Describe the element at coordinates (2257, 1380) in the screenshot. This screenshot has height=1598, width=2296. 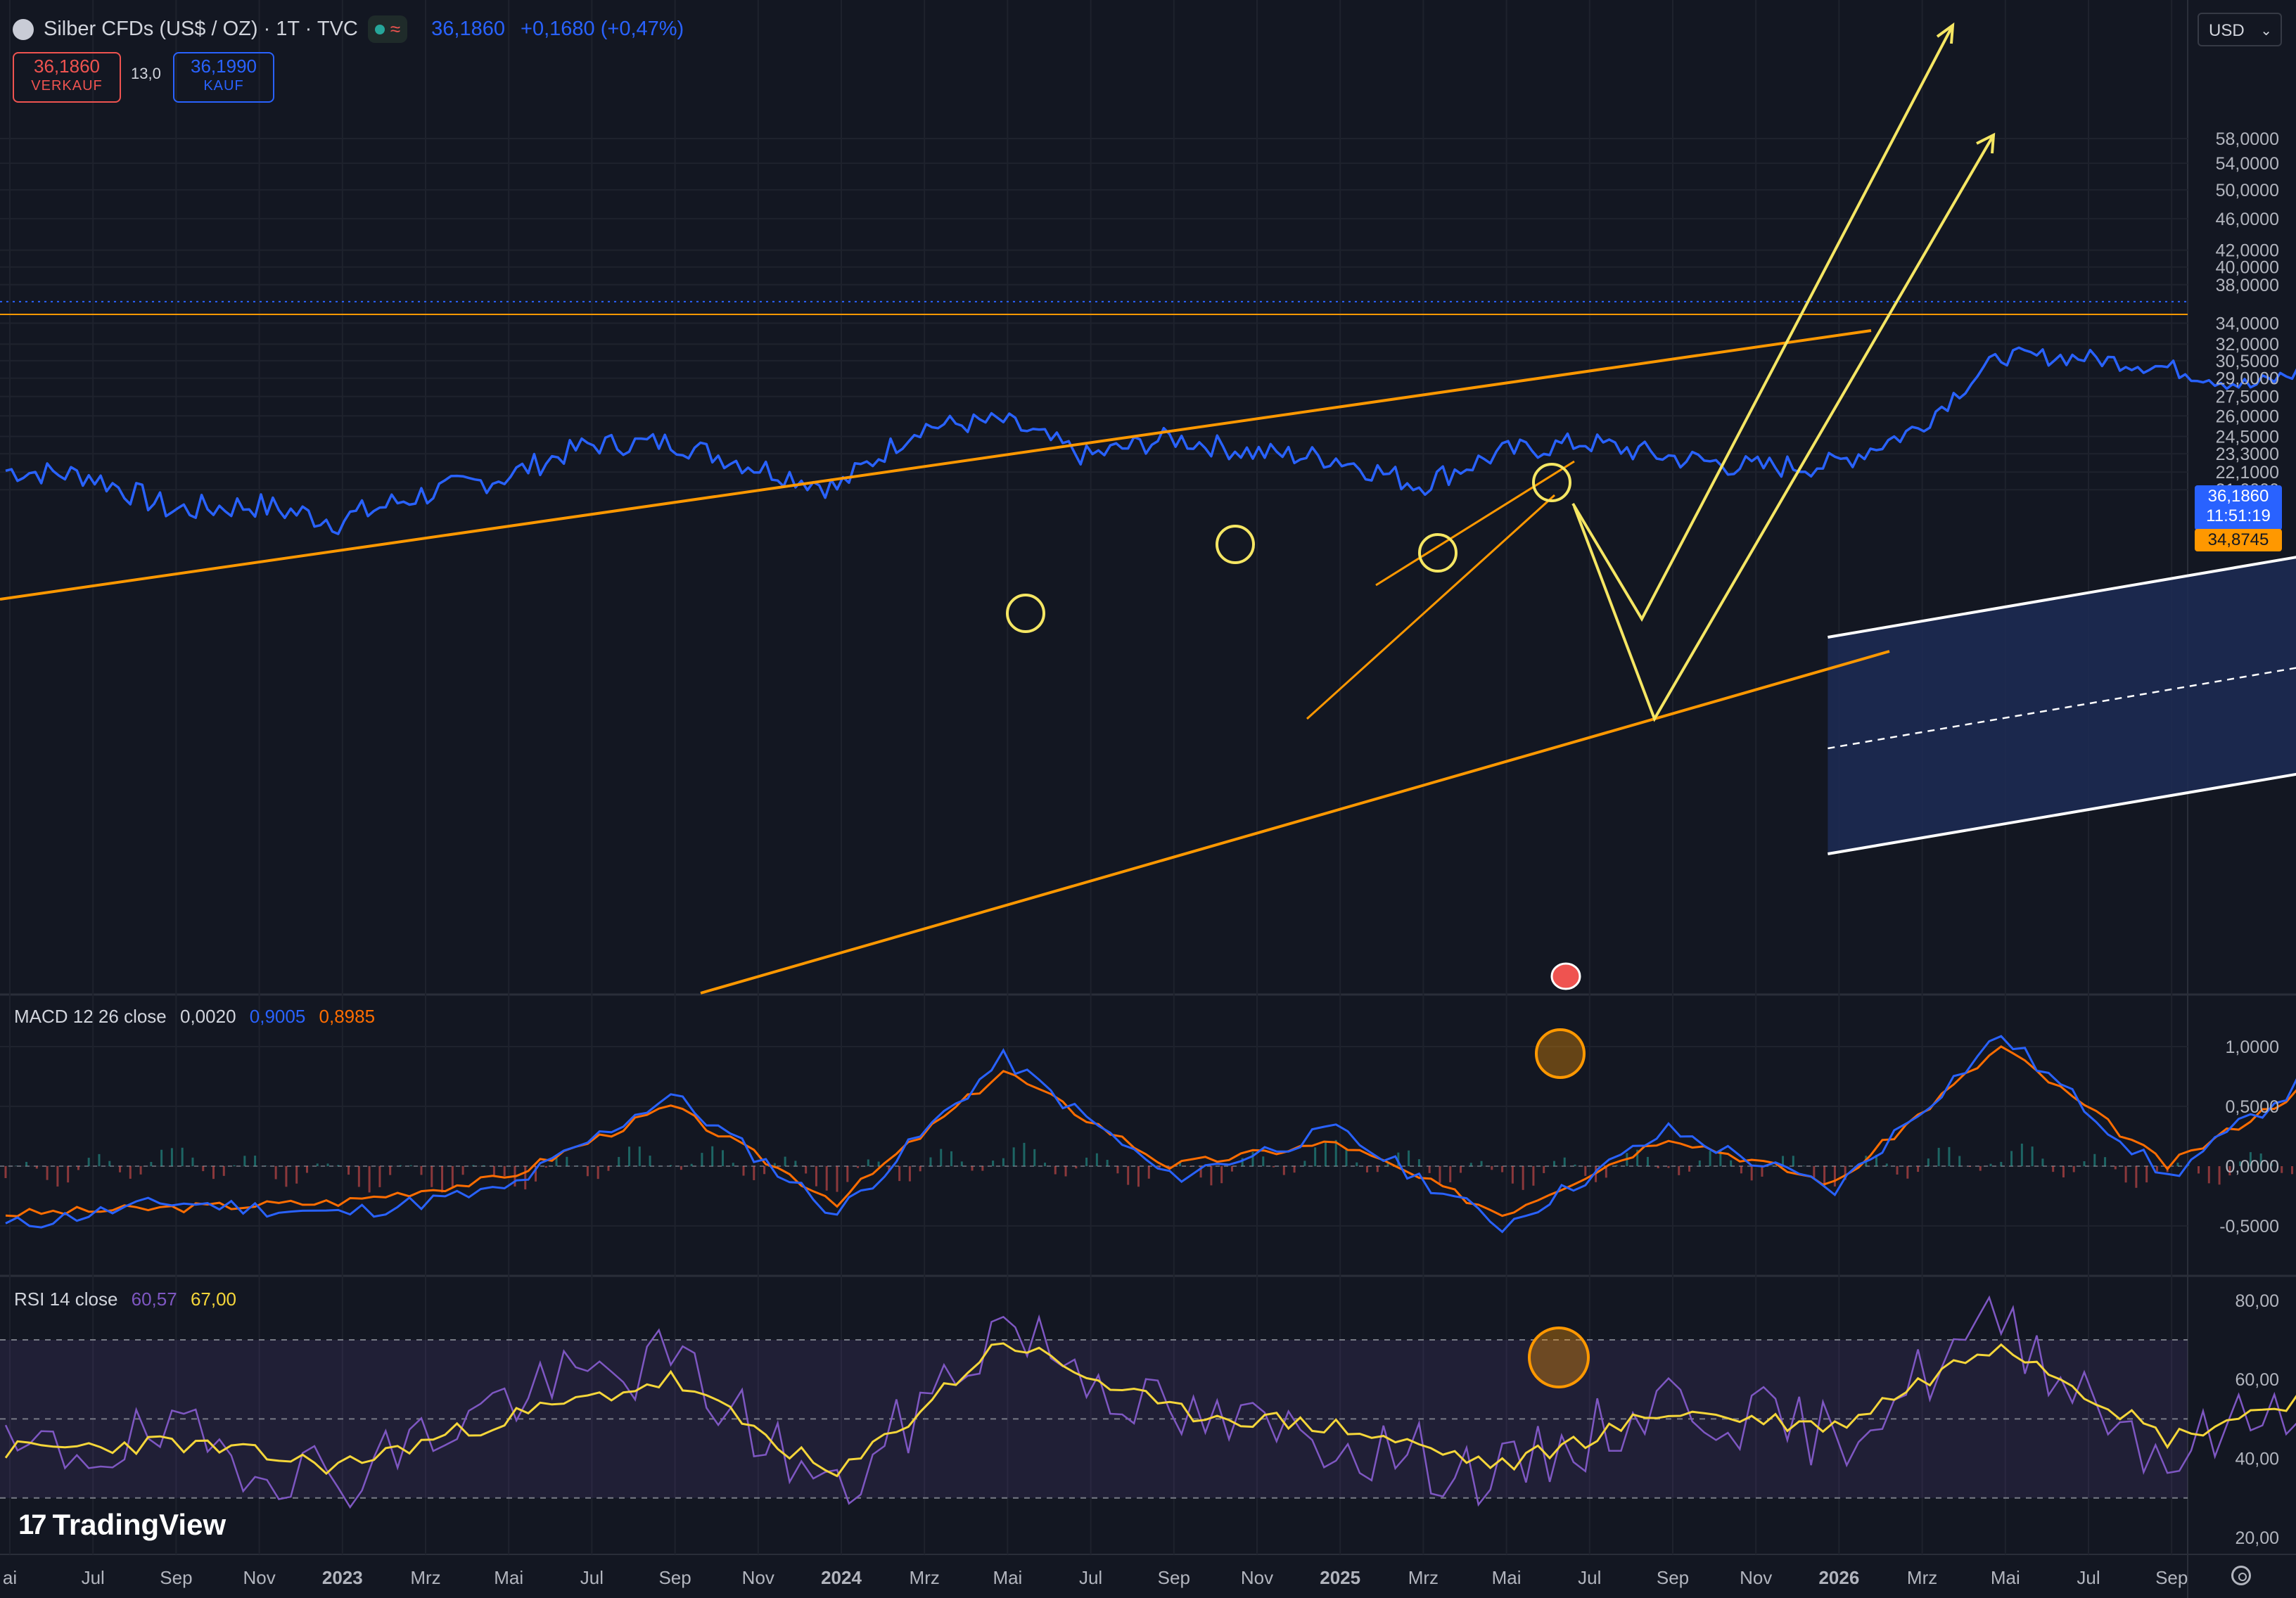
I see `rsi-y-tick-label: 60,00` at that location.